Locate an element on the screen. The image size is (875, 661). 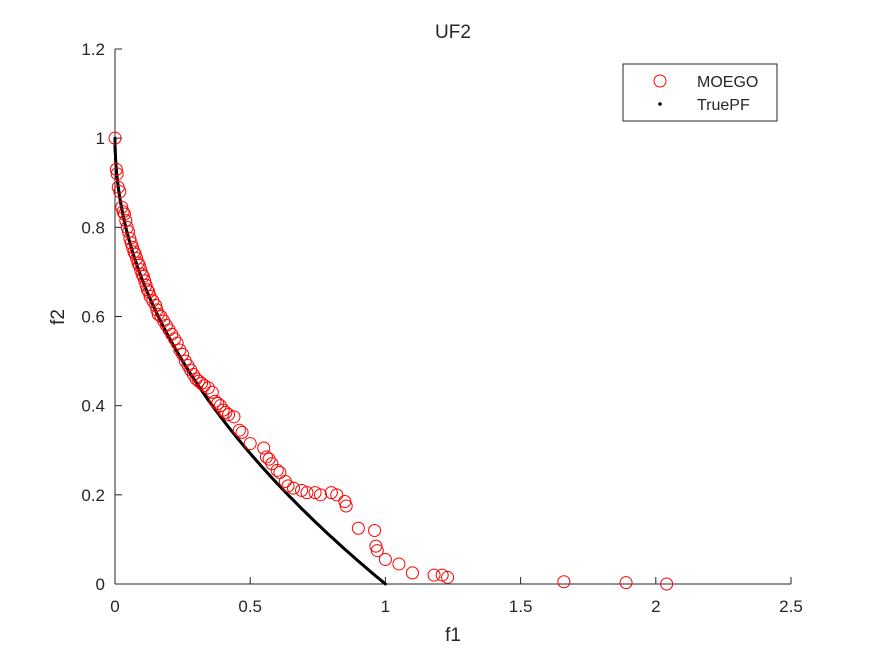
x-tick-label: 0.5 is located at coordinates (250, 606).